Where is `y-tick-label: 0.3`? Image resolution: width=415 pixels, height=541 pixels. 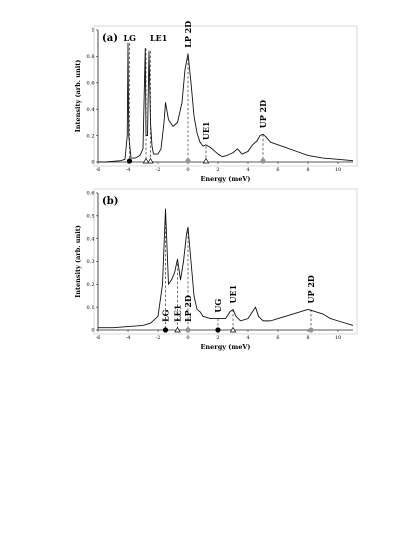
y-tick-label: 0.3 is located at coordinates (91, 262).